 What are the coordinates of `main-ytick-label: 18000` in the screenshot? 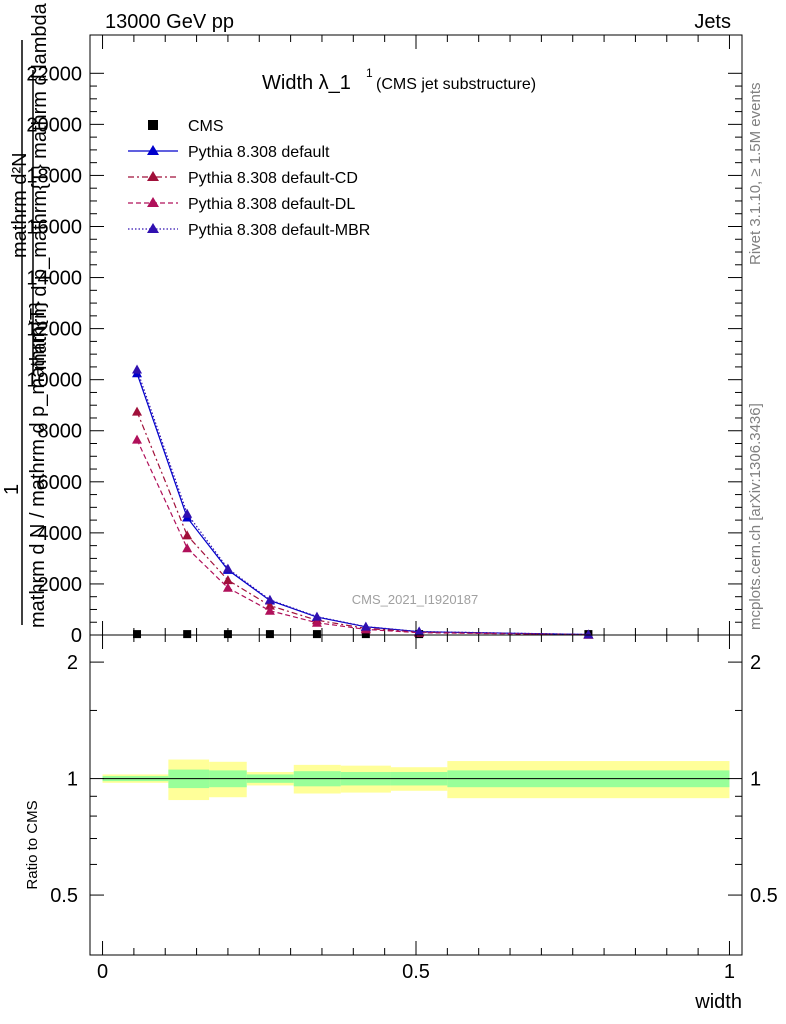 It's located at (54, 176).